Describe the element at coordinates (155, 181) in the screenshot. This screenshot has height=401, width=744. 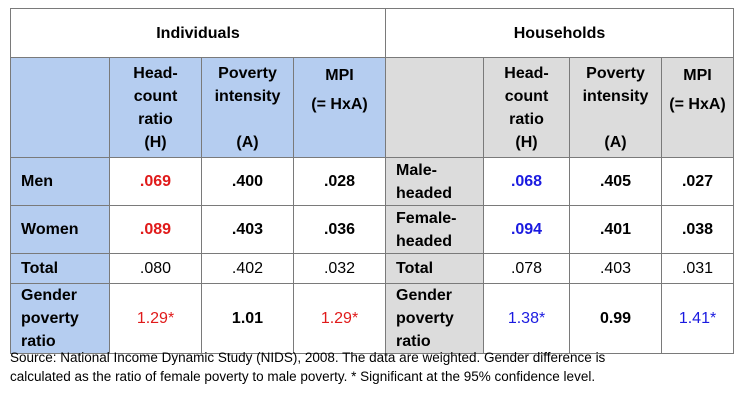
I see `table-cell: .069` at that location.